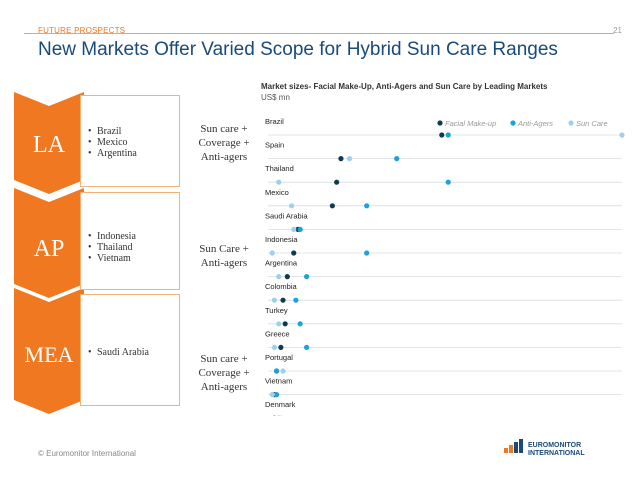  I want to click on description-la: Sun care + Coverage + Anti-agers, so click(224, 143).